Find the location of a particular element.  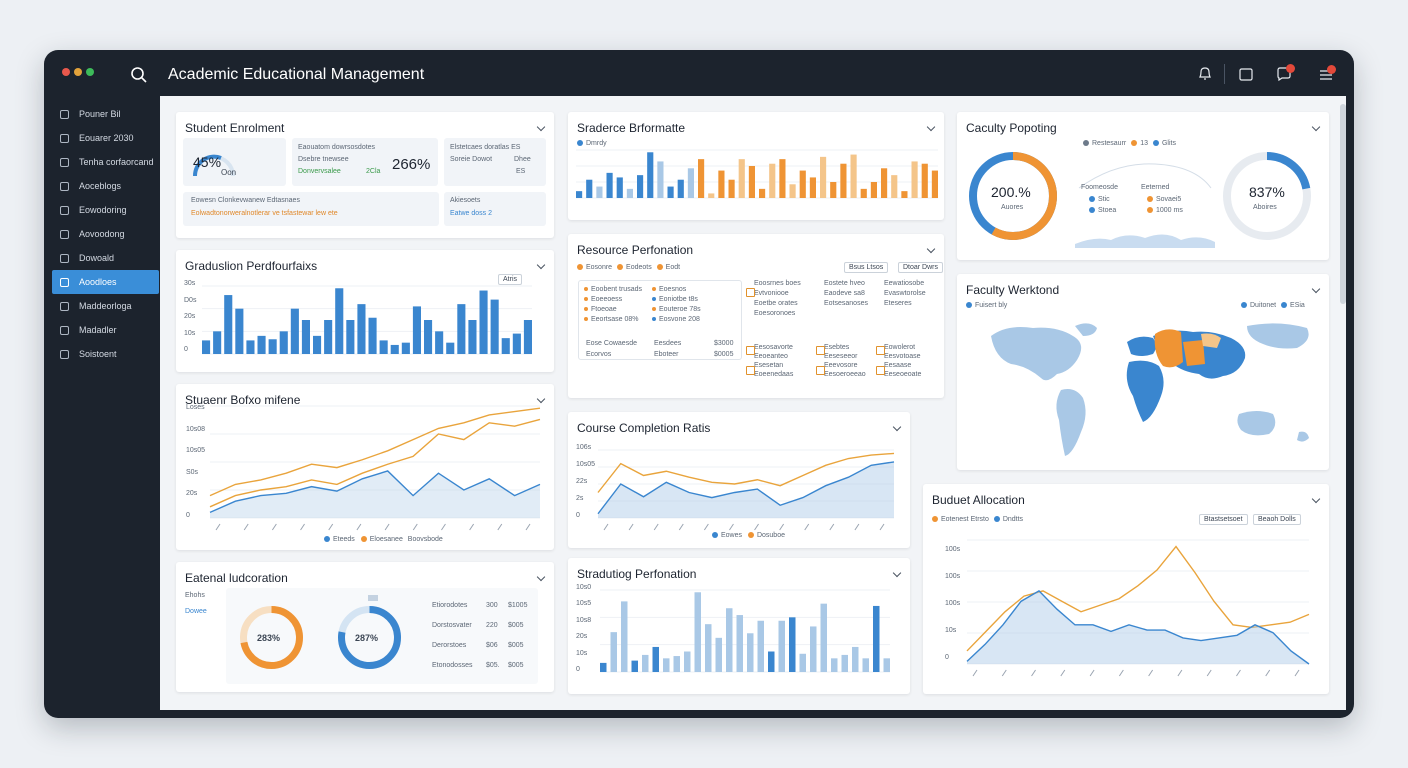

sidebar-item: Aovoodong is located at coordinates (105, 234).